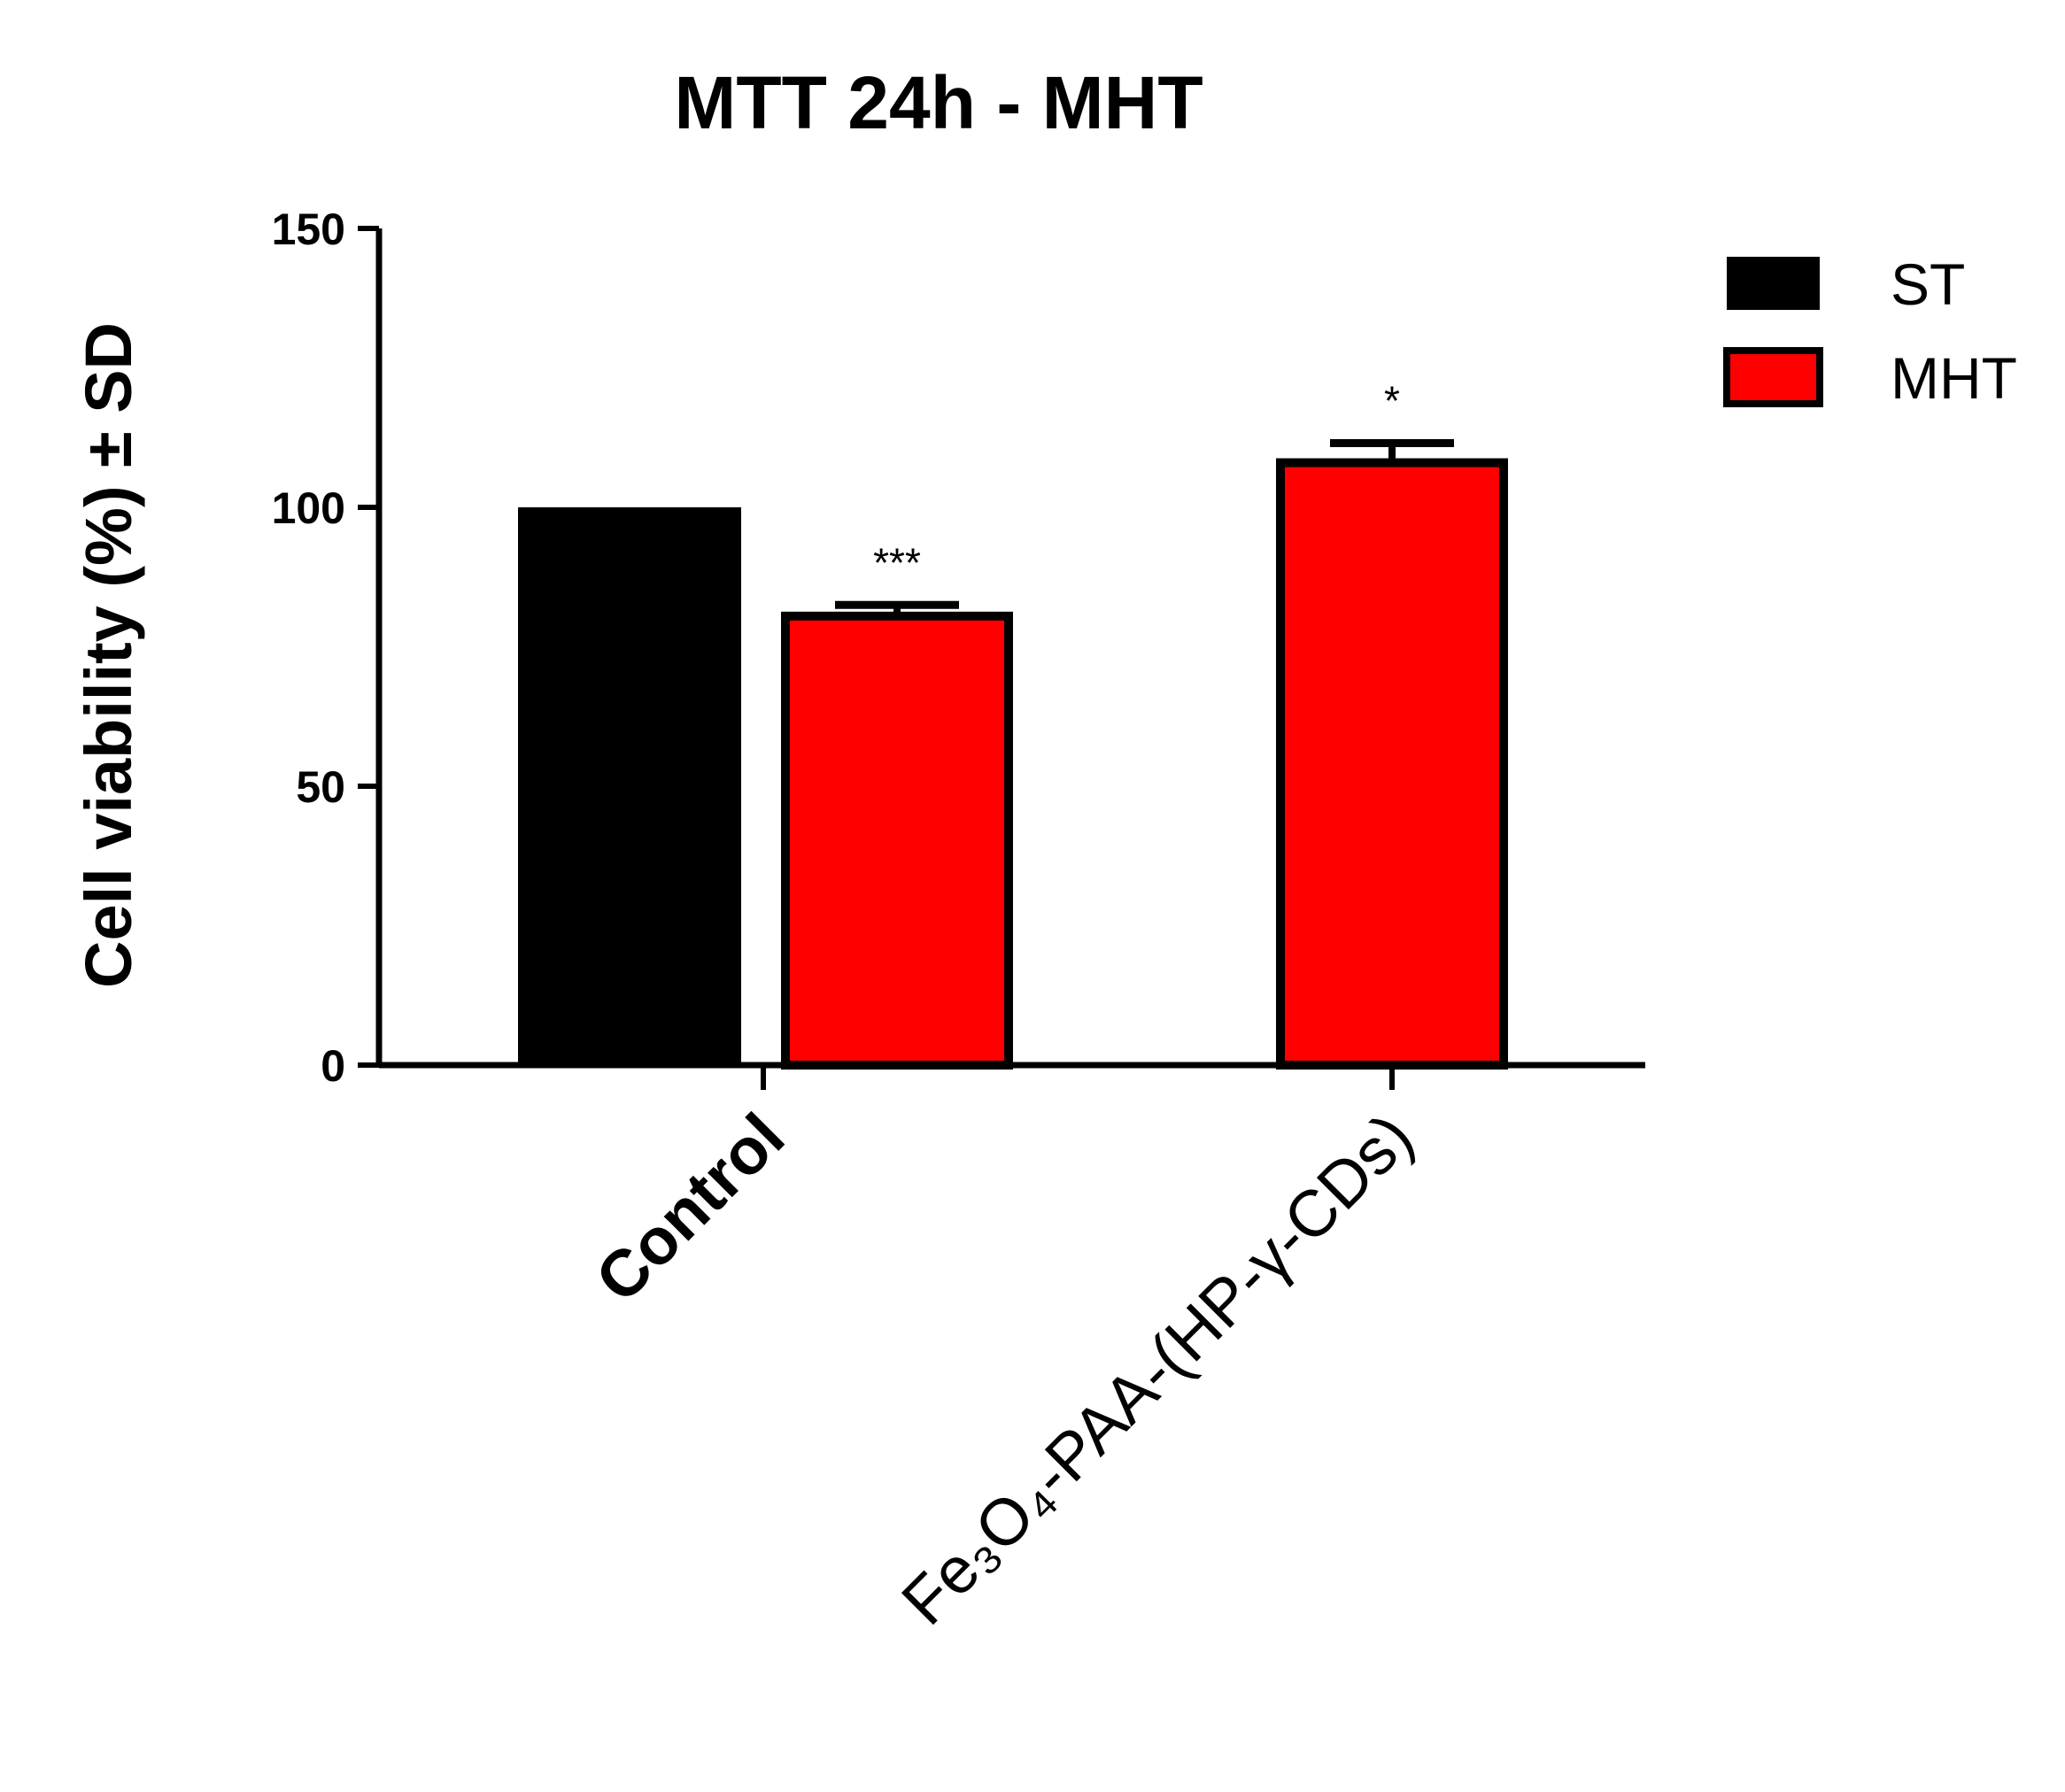 The image size is (2065, 1792). Describe the element at coordinates (690, 1209) in the screenshot. I see `x-tick-label: Control` at that location.